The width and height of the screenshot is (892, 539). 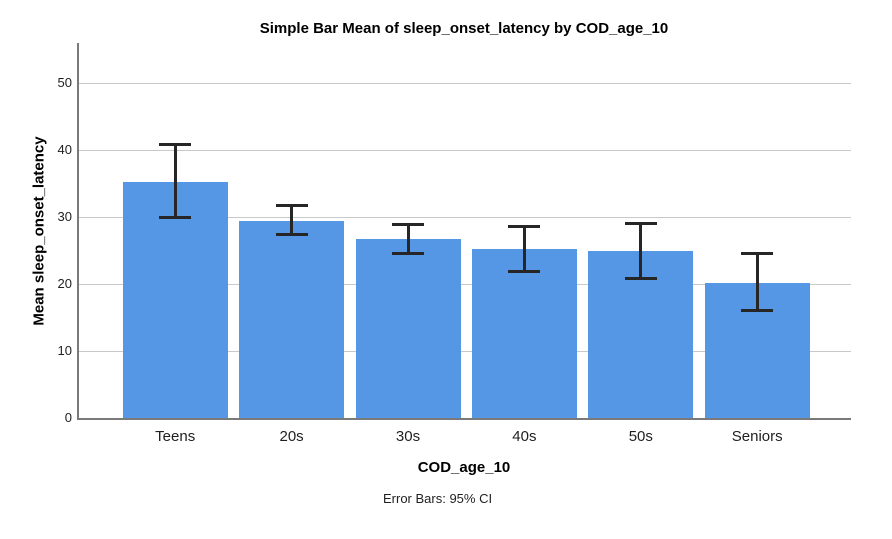 What do you see at coordinates (64, 217) in the screenshot?
I see `y-tick-label-30: 30` at bounding box center [64, 217].